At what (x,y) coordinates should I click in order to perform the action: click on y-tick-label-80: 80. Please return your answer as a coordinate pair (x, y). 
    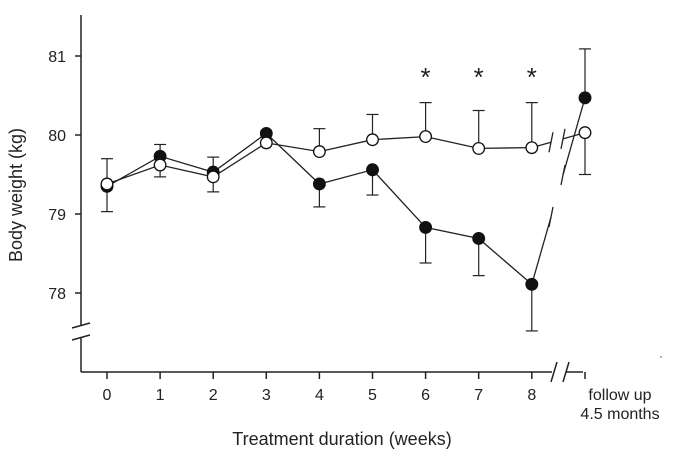
    Looking at the image, I should click on (57, 136).